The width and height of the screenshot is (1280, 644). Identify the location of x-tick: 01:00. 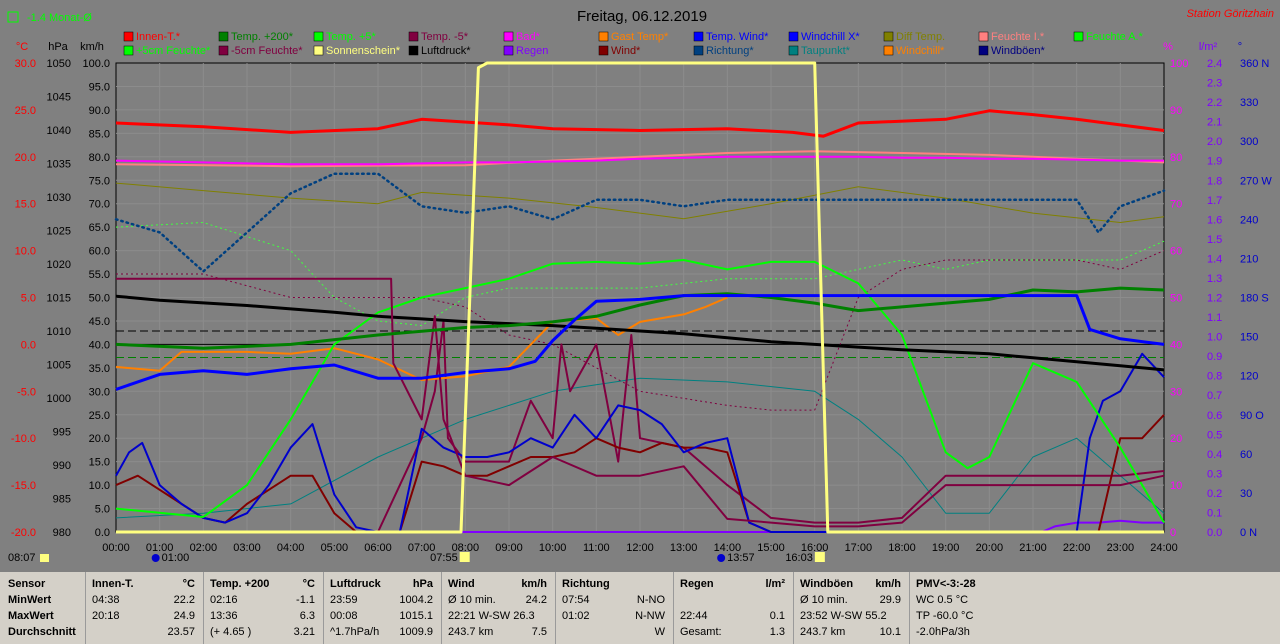
(160, 548).